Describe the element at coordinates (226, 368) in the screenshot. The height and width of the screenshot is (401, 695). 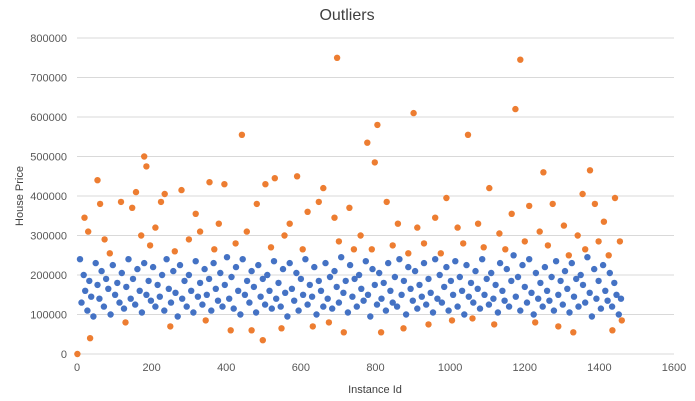
I see `x-tick-label: 400` at that location.